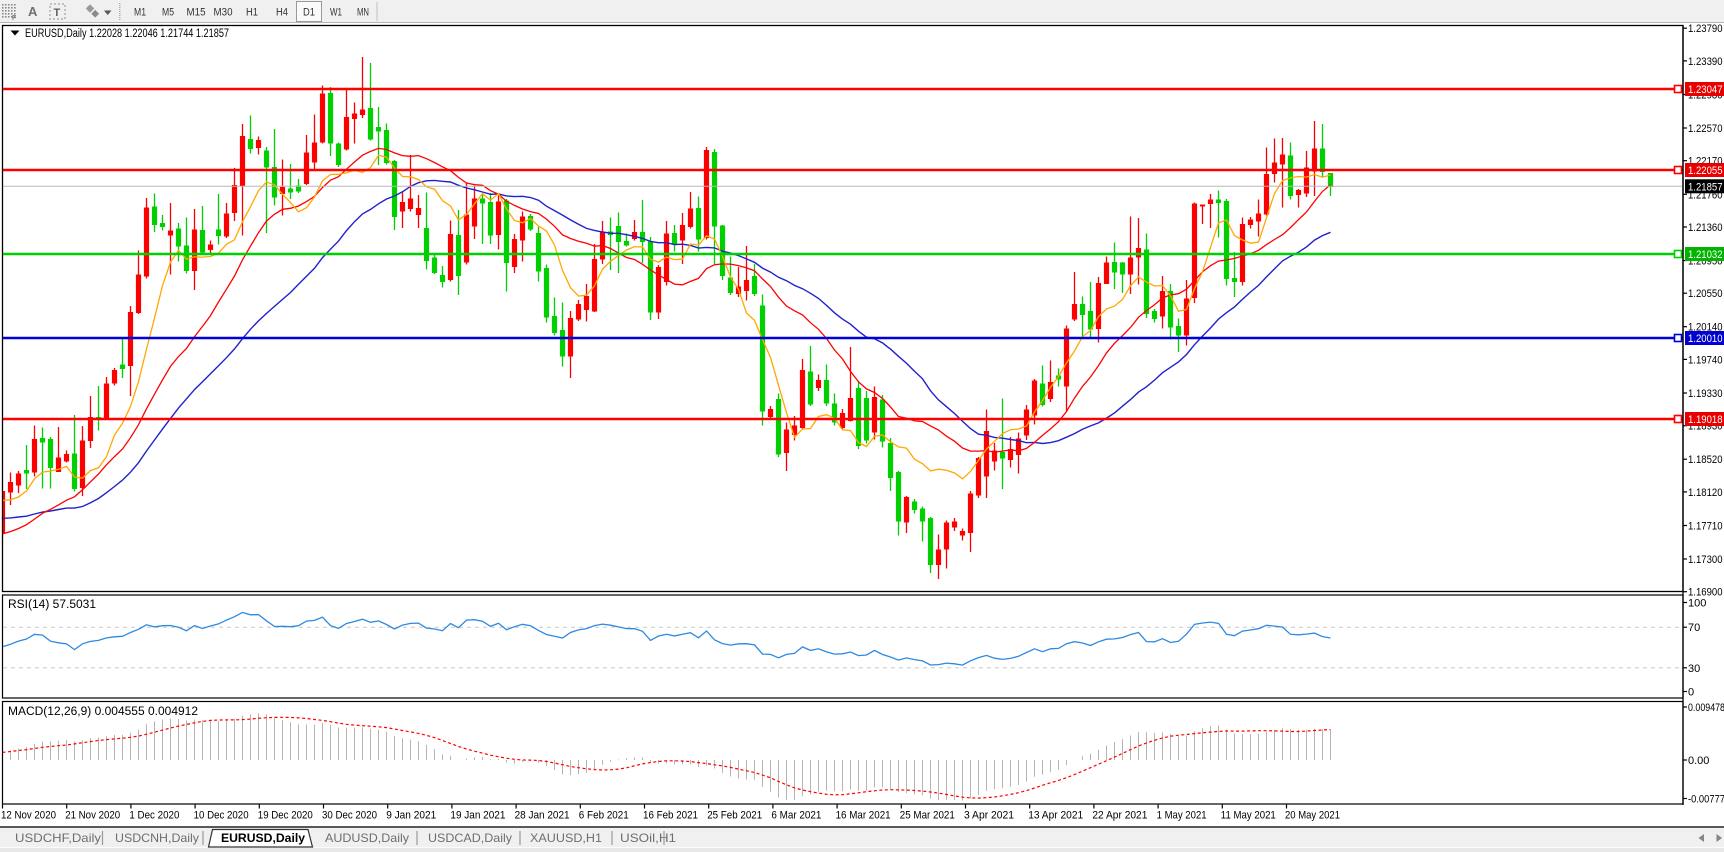  I want to click on svg-text: 1.20550, so click(1705, 294).